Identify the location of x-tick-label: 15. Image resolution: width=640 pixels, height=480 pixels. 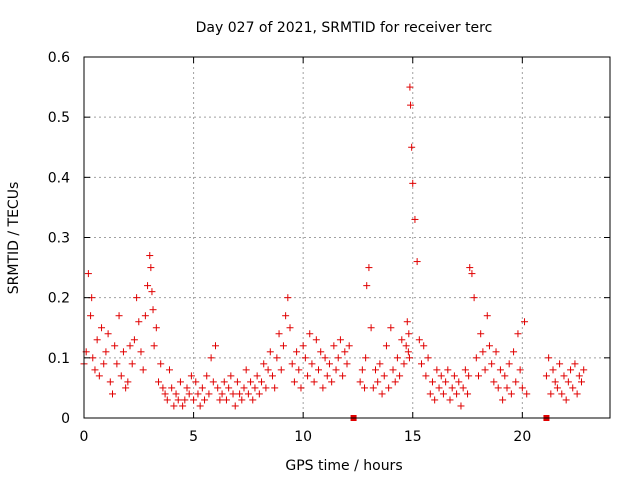
(413, 437).